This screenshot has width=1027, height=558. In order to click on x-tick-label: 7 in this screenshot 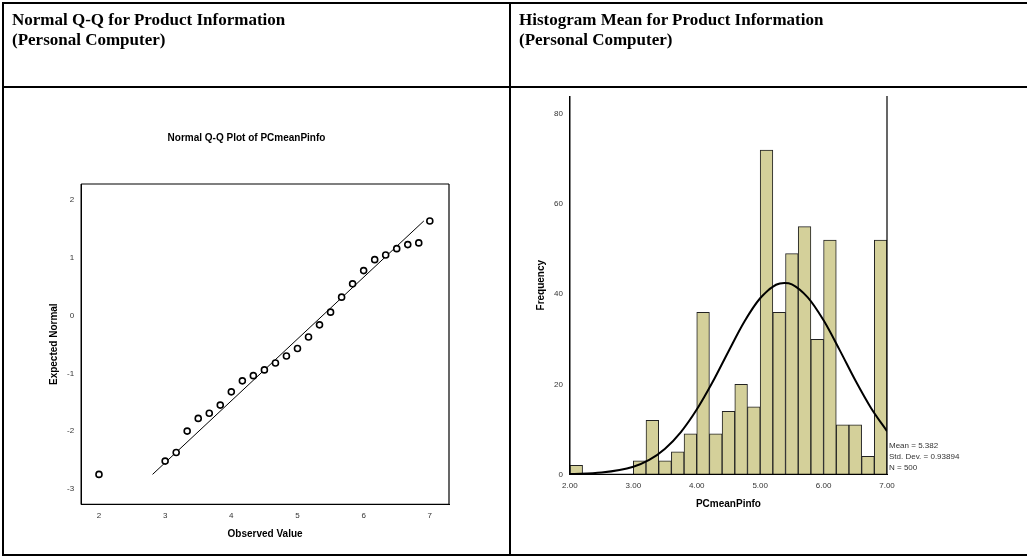, I will do `click(430, 516)`.